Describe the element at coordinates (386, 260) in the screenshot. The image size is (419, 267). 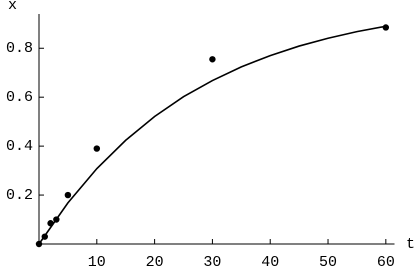
I see `x-tick-label: 60` at that location.